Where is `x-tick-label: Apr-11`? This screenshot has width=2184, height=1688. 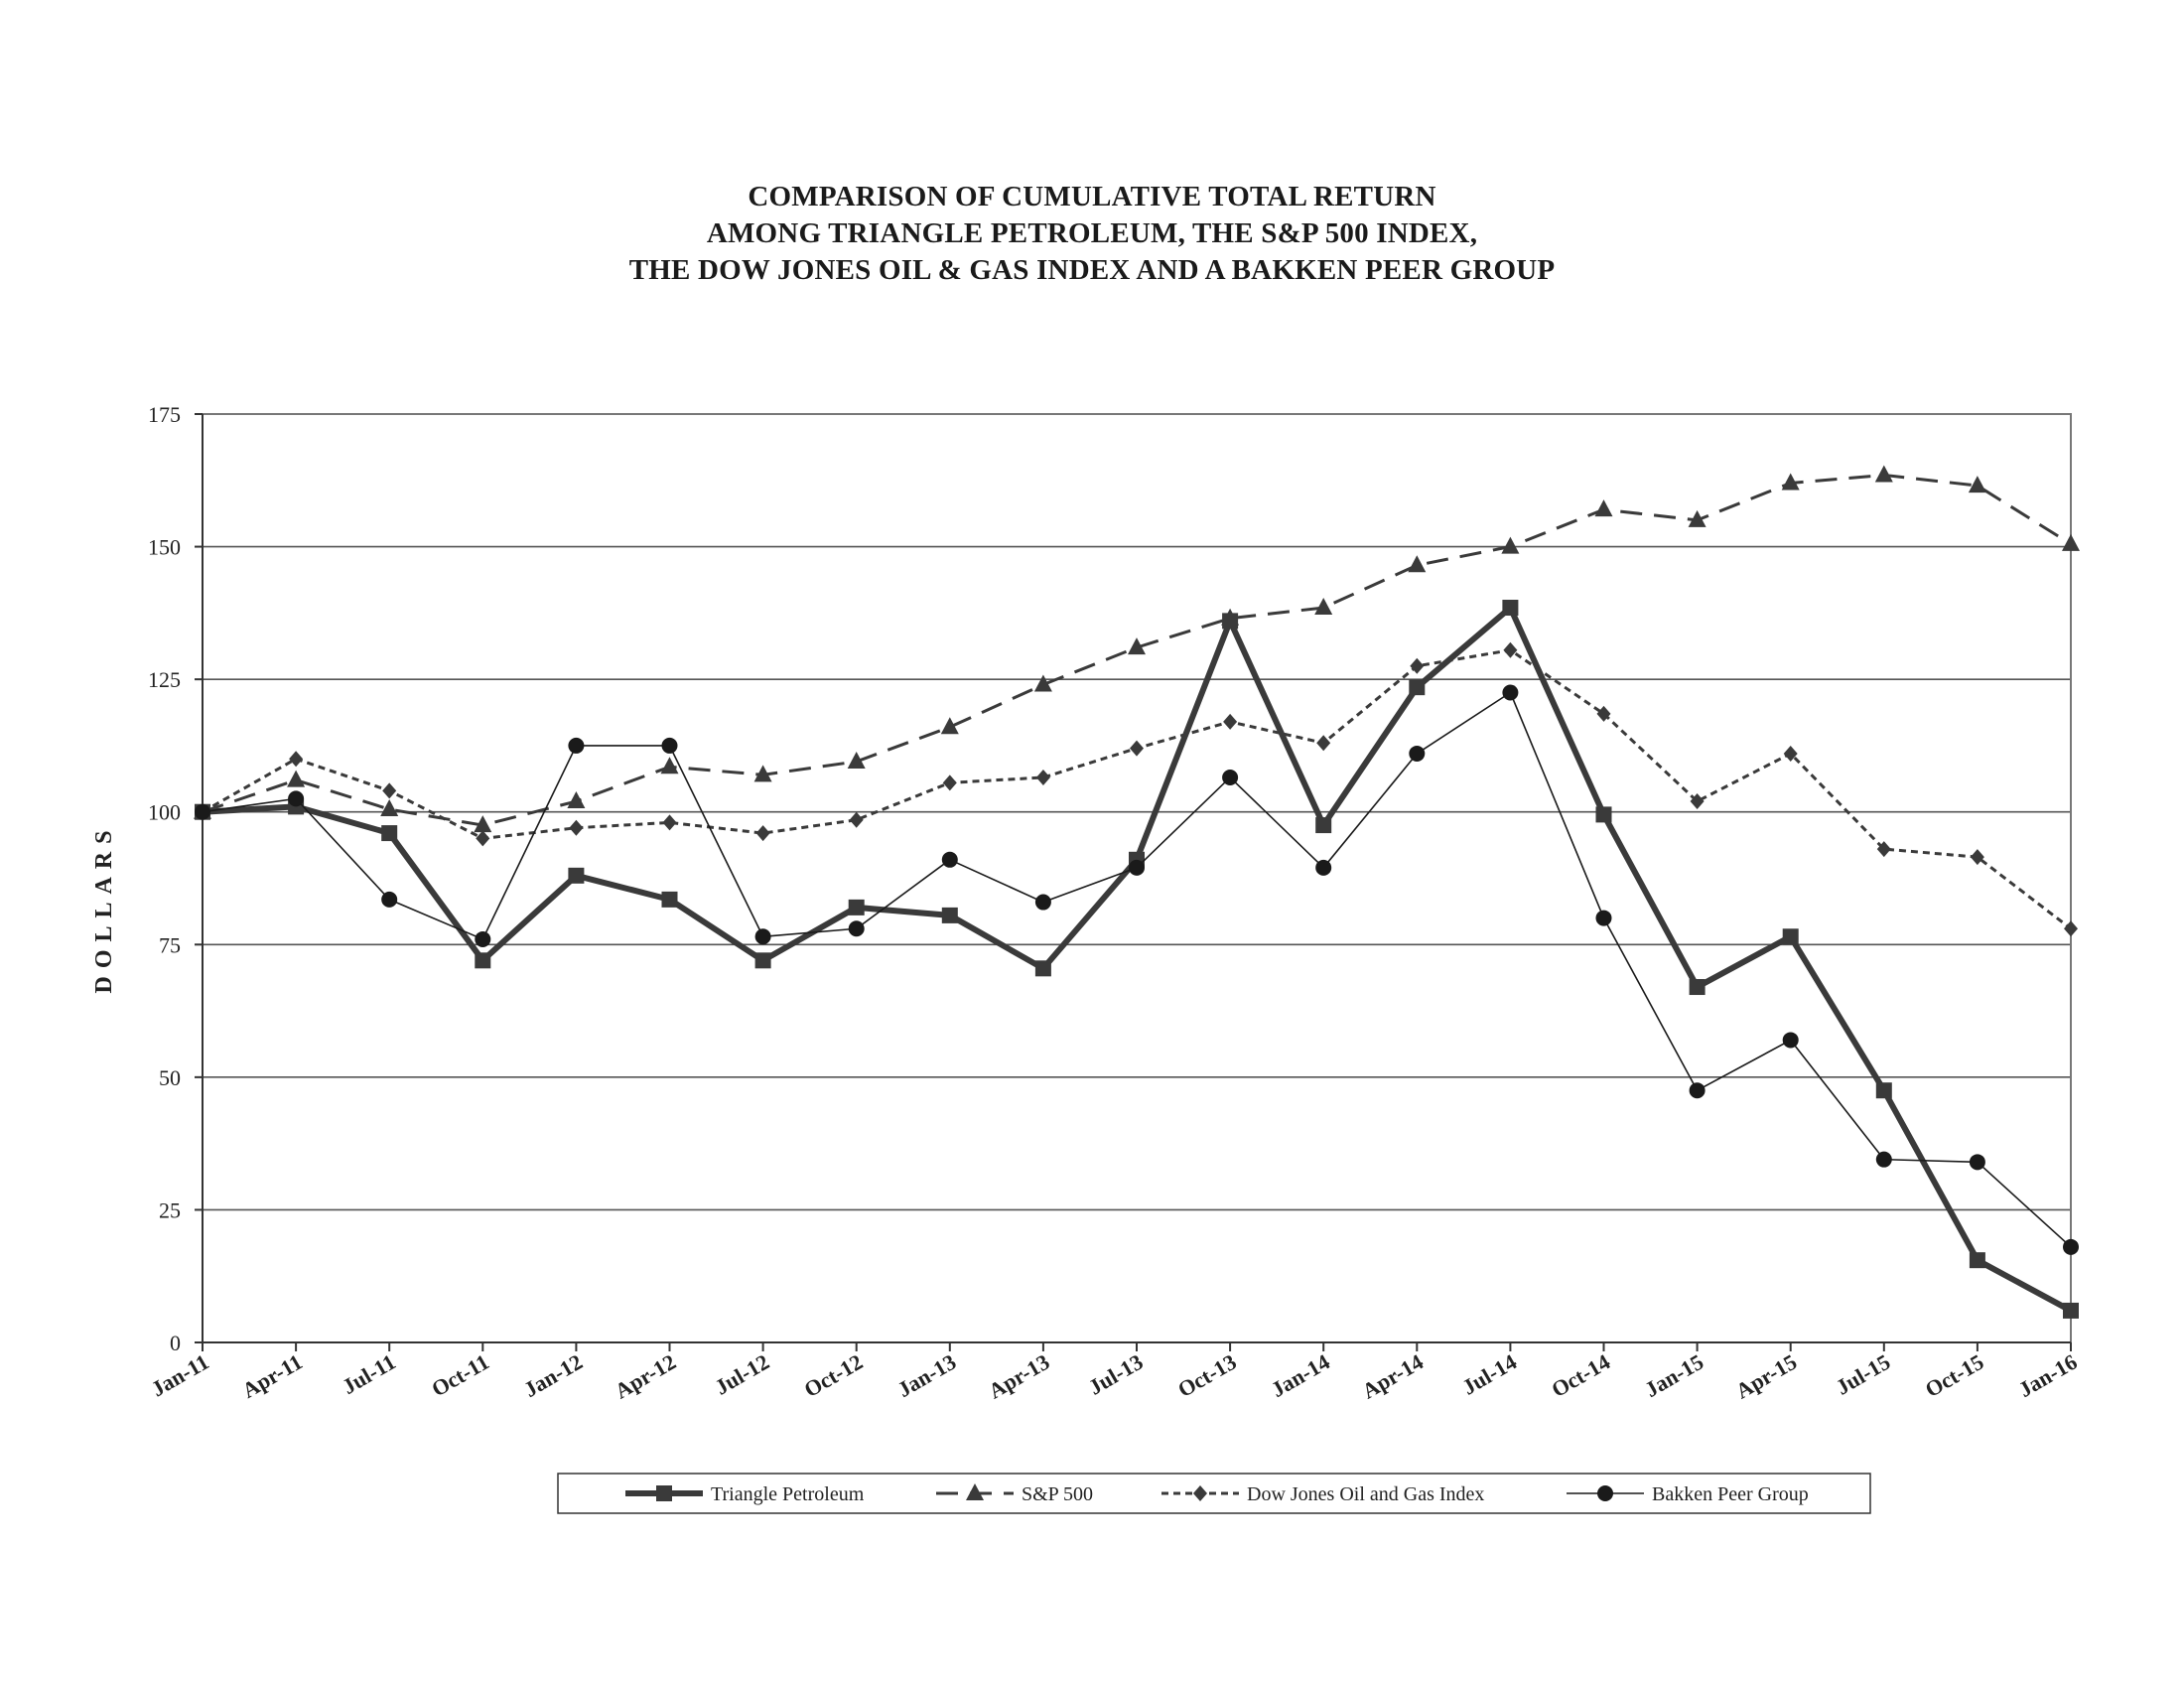 x-tick-label: Apr-11 is located at coordinates (272, 1376).